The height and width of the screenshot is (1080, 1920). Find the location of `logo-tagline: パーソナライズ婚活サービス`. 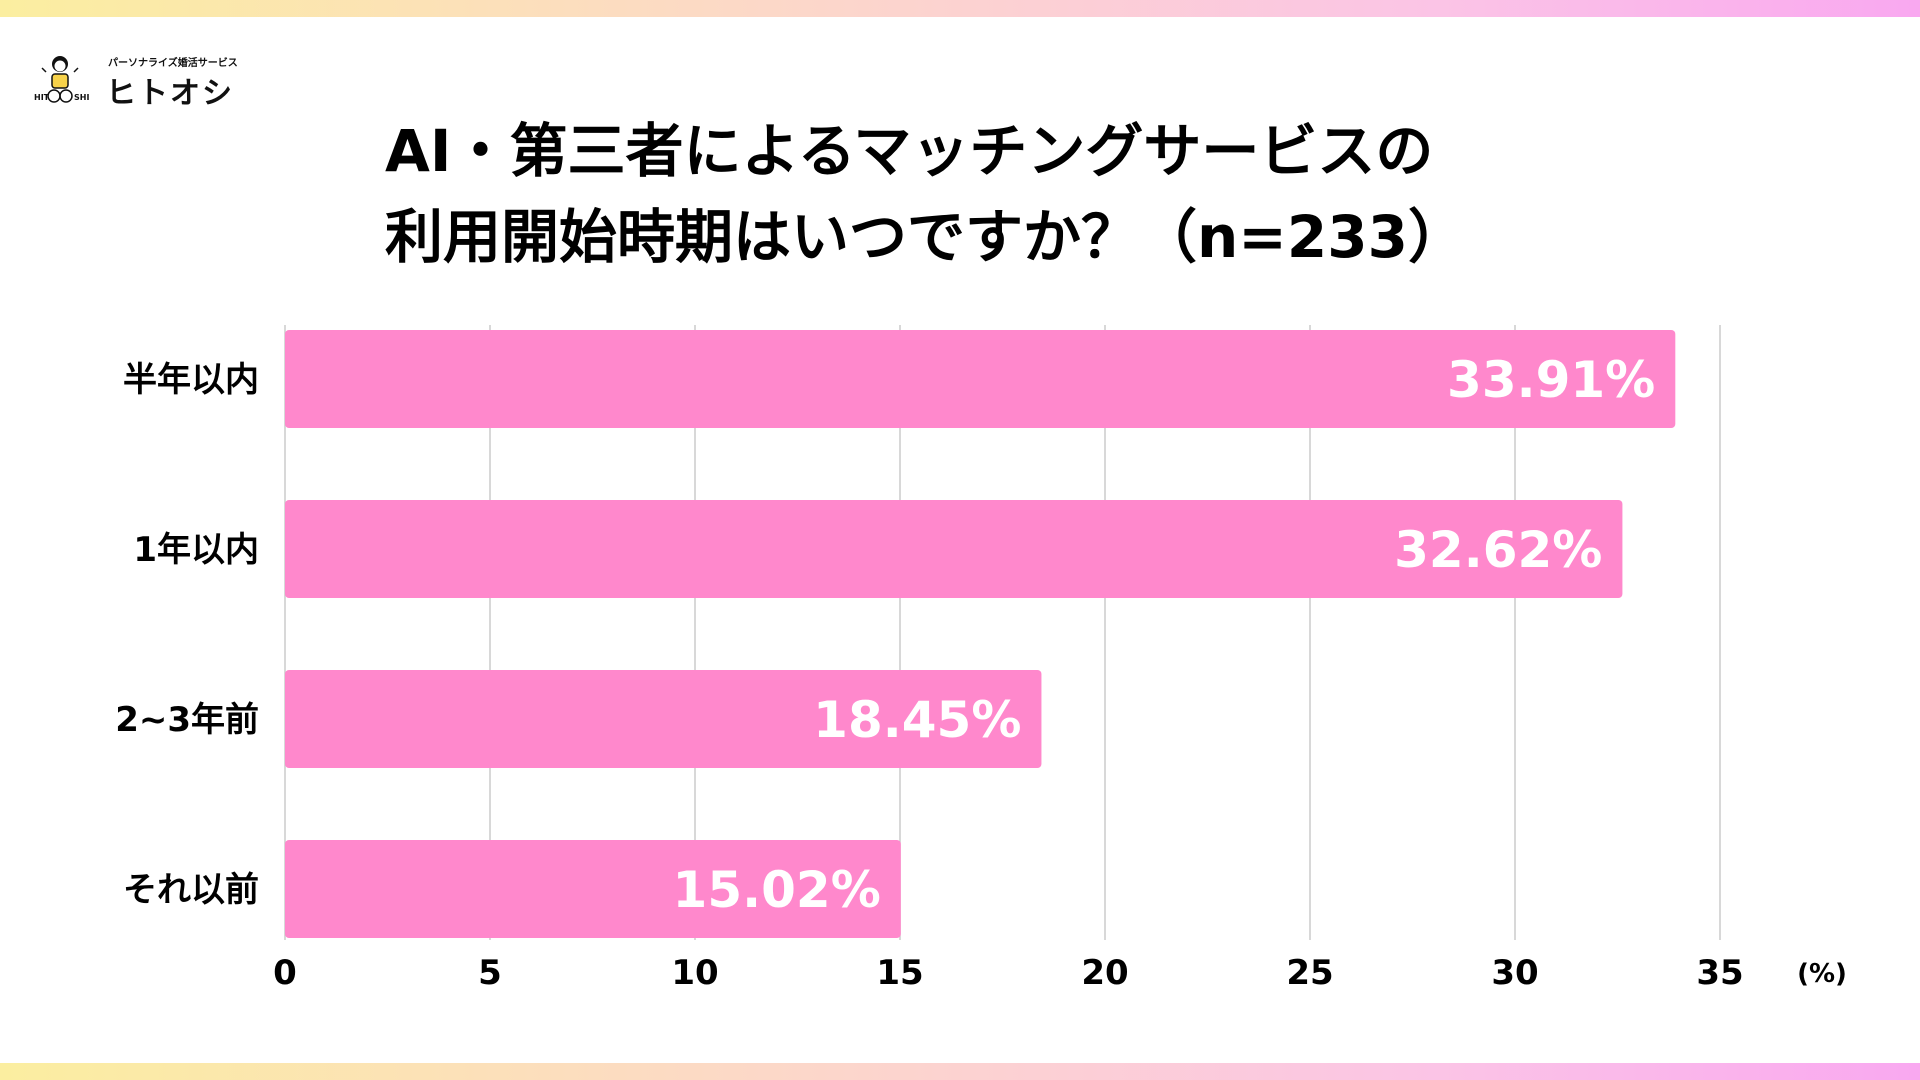

logo-tagline: パーソナライズ婚活サービス is located at coordinates (173, 63).